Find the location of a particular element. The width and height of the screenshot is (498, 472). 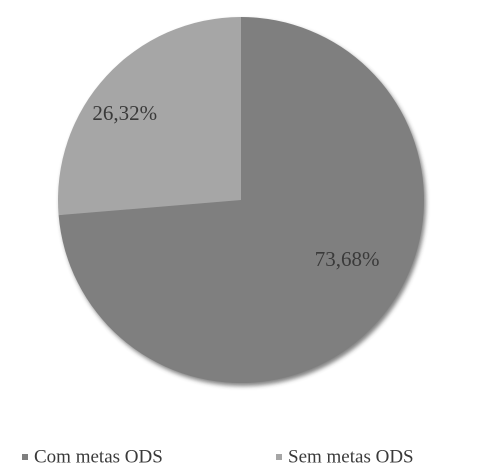

slice-label: 26,32% is located at coordinates (124, 113).